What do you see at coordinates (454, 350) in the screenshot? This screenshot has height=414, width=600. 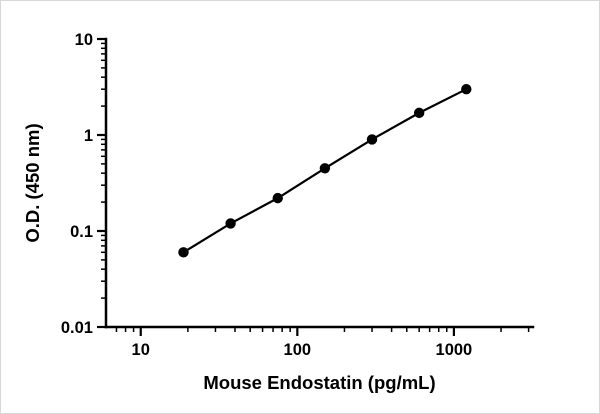 I see `x-tick-label: 1000` at bounding box center [454, 350].